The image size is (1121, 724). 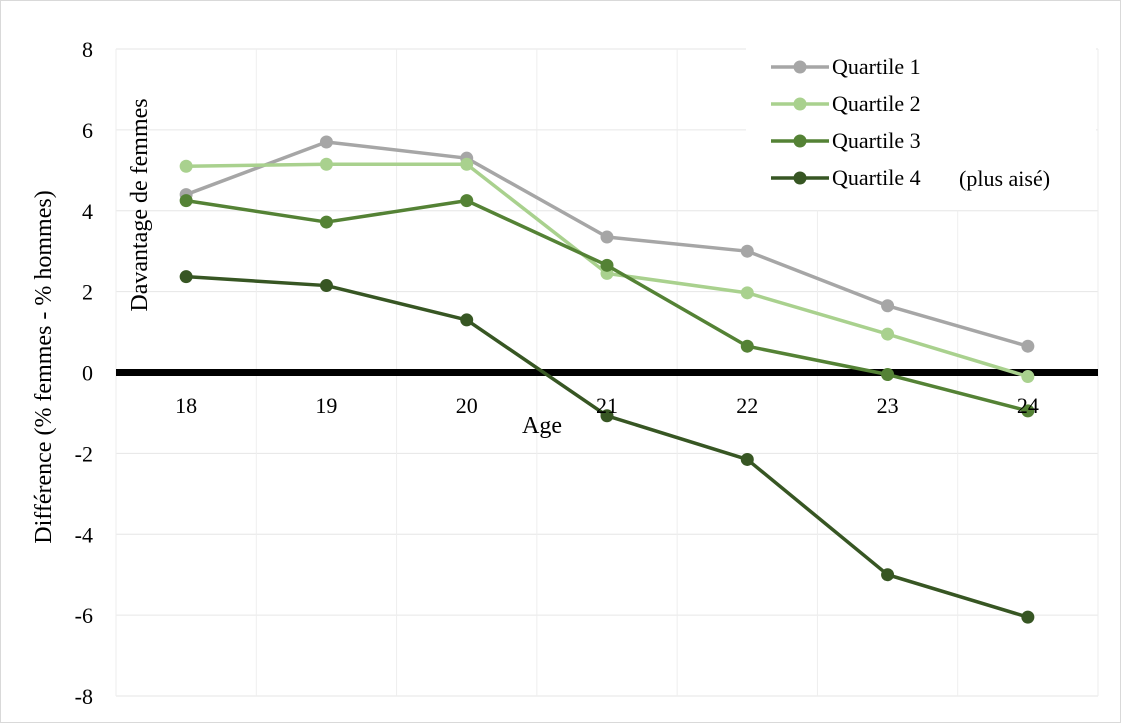 What do you see at coordinates (888, 405) in the screenshot?
I see `x-tick-label: 23` at bounding box center [888, 405].